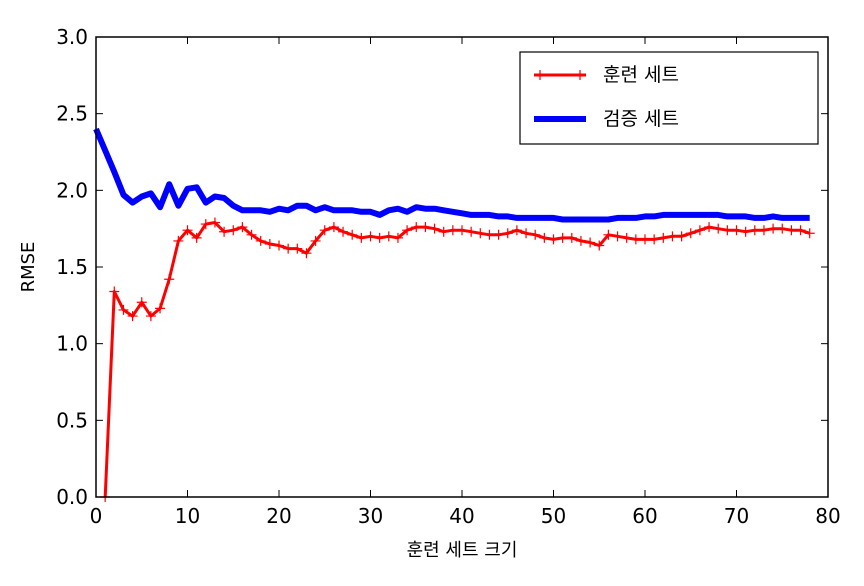 The image size is (864, 586). Describe the element at coordinates (644, 516) in the screenshot. I see `x-tick-label: 60` at that location.